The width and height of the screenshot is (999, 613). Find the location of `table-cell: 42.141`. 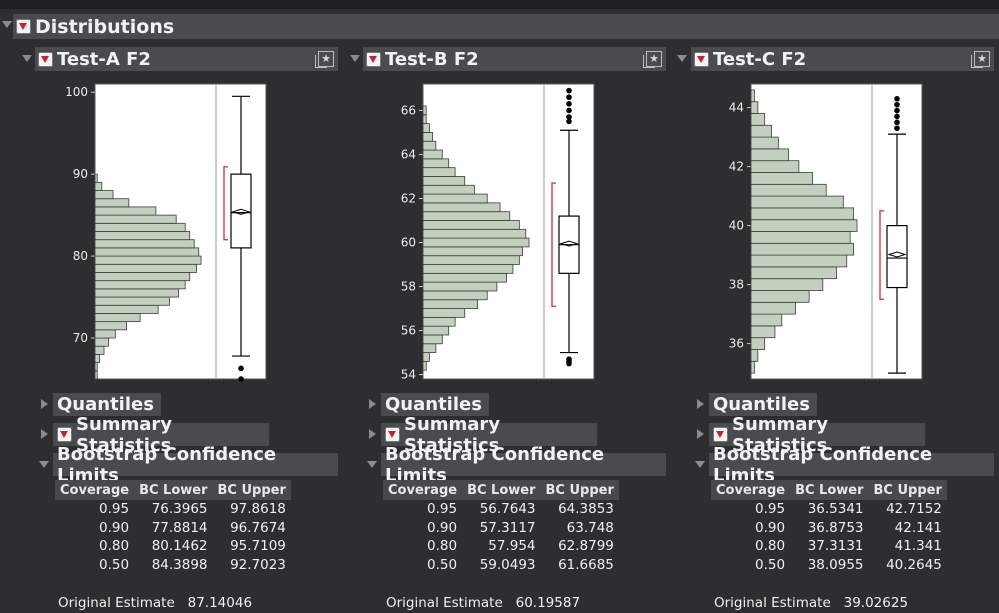

table-cell: 42.141 is located at coordinates (918, 527).